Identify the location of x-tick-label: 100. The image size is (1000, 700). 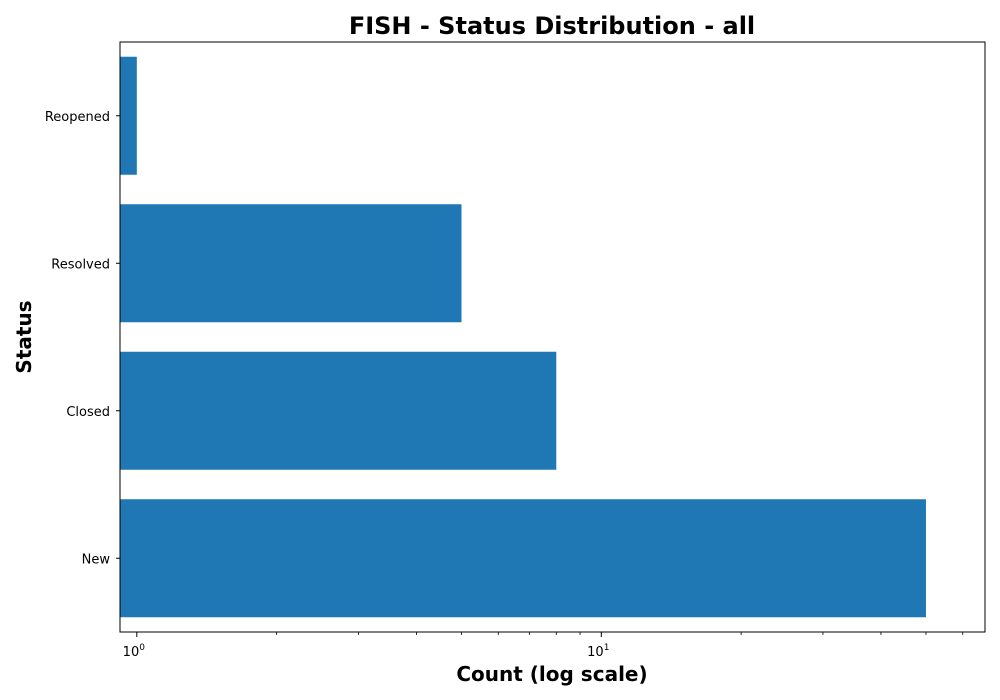
(134, 651).